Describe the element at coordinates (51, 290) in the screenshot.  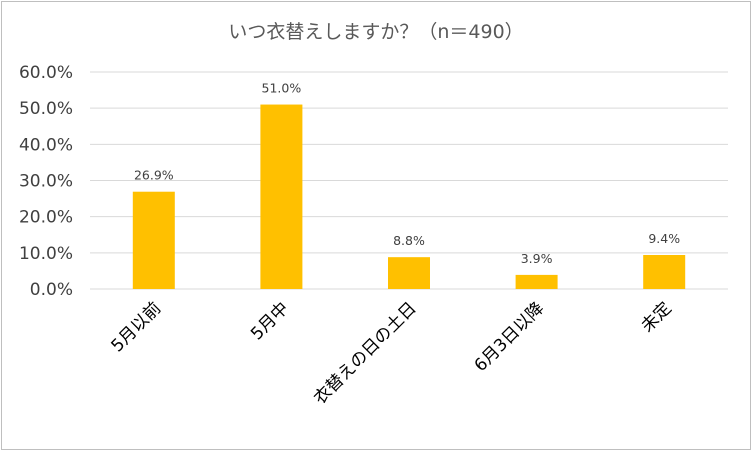
I see `y-tick-label: 0.0%` at that location.